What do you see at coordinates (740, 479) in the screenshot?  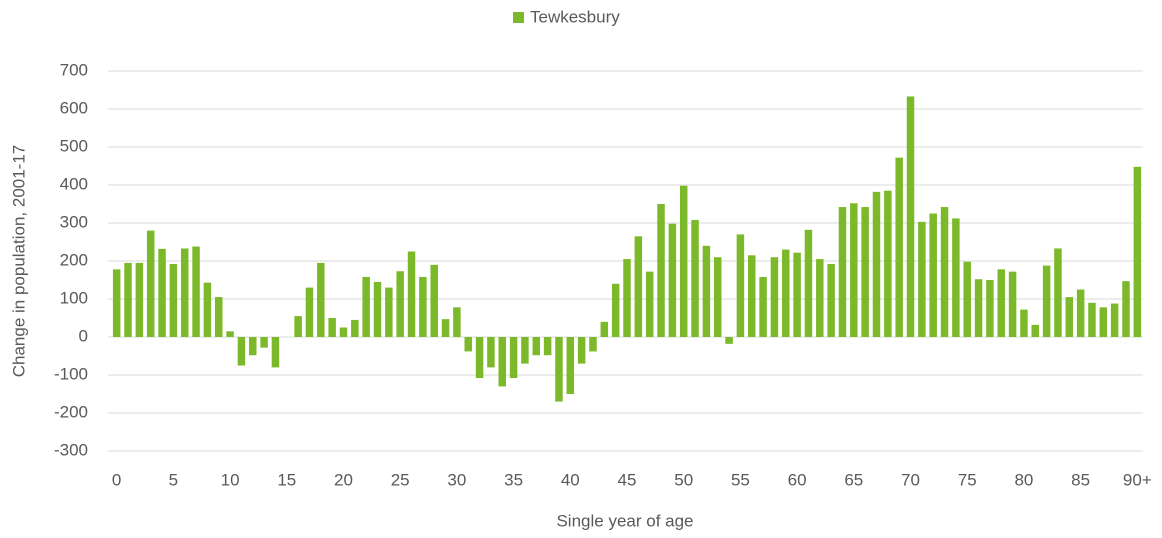 I see `x-tick-label: 55` at bounding box center [740, 479].